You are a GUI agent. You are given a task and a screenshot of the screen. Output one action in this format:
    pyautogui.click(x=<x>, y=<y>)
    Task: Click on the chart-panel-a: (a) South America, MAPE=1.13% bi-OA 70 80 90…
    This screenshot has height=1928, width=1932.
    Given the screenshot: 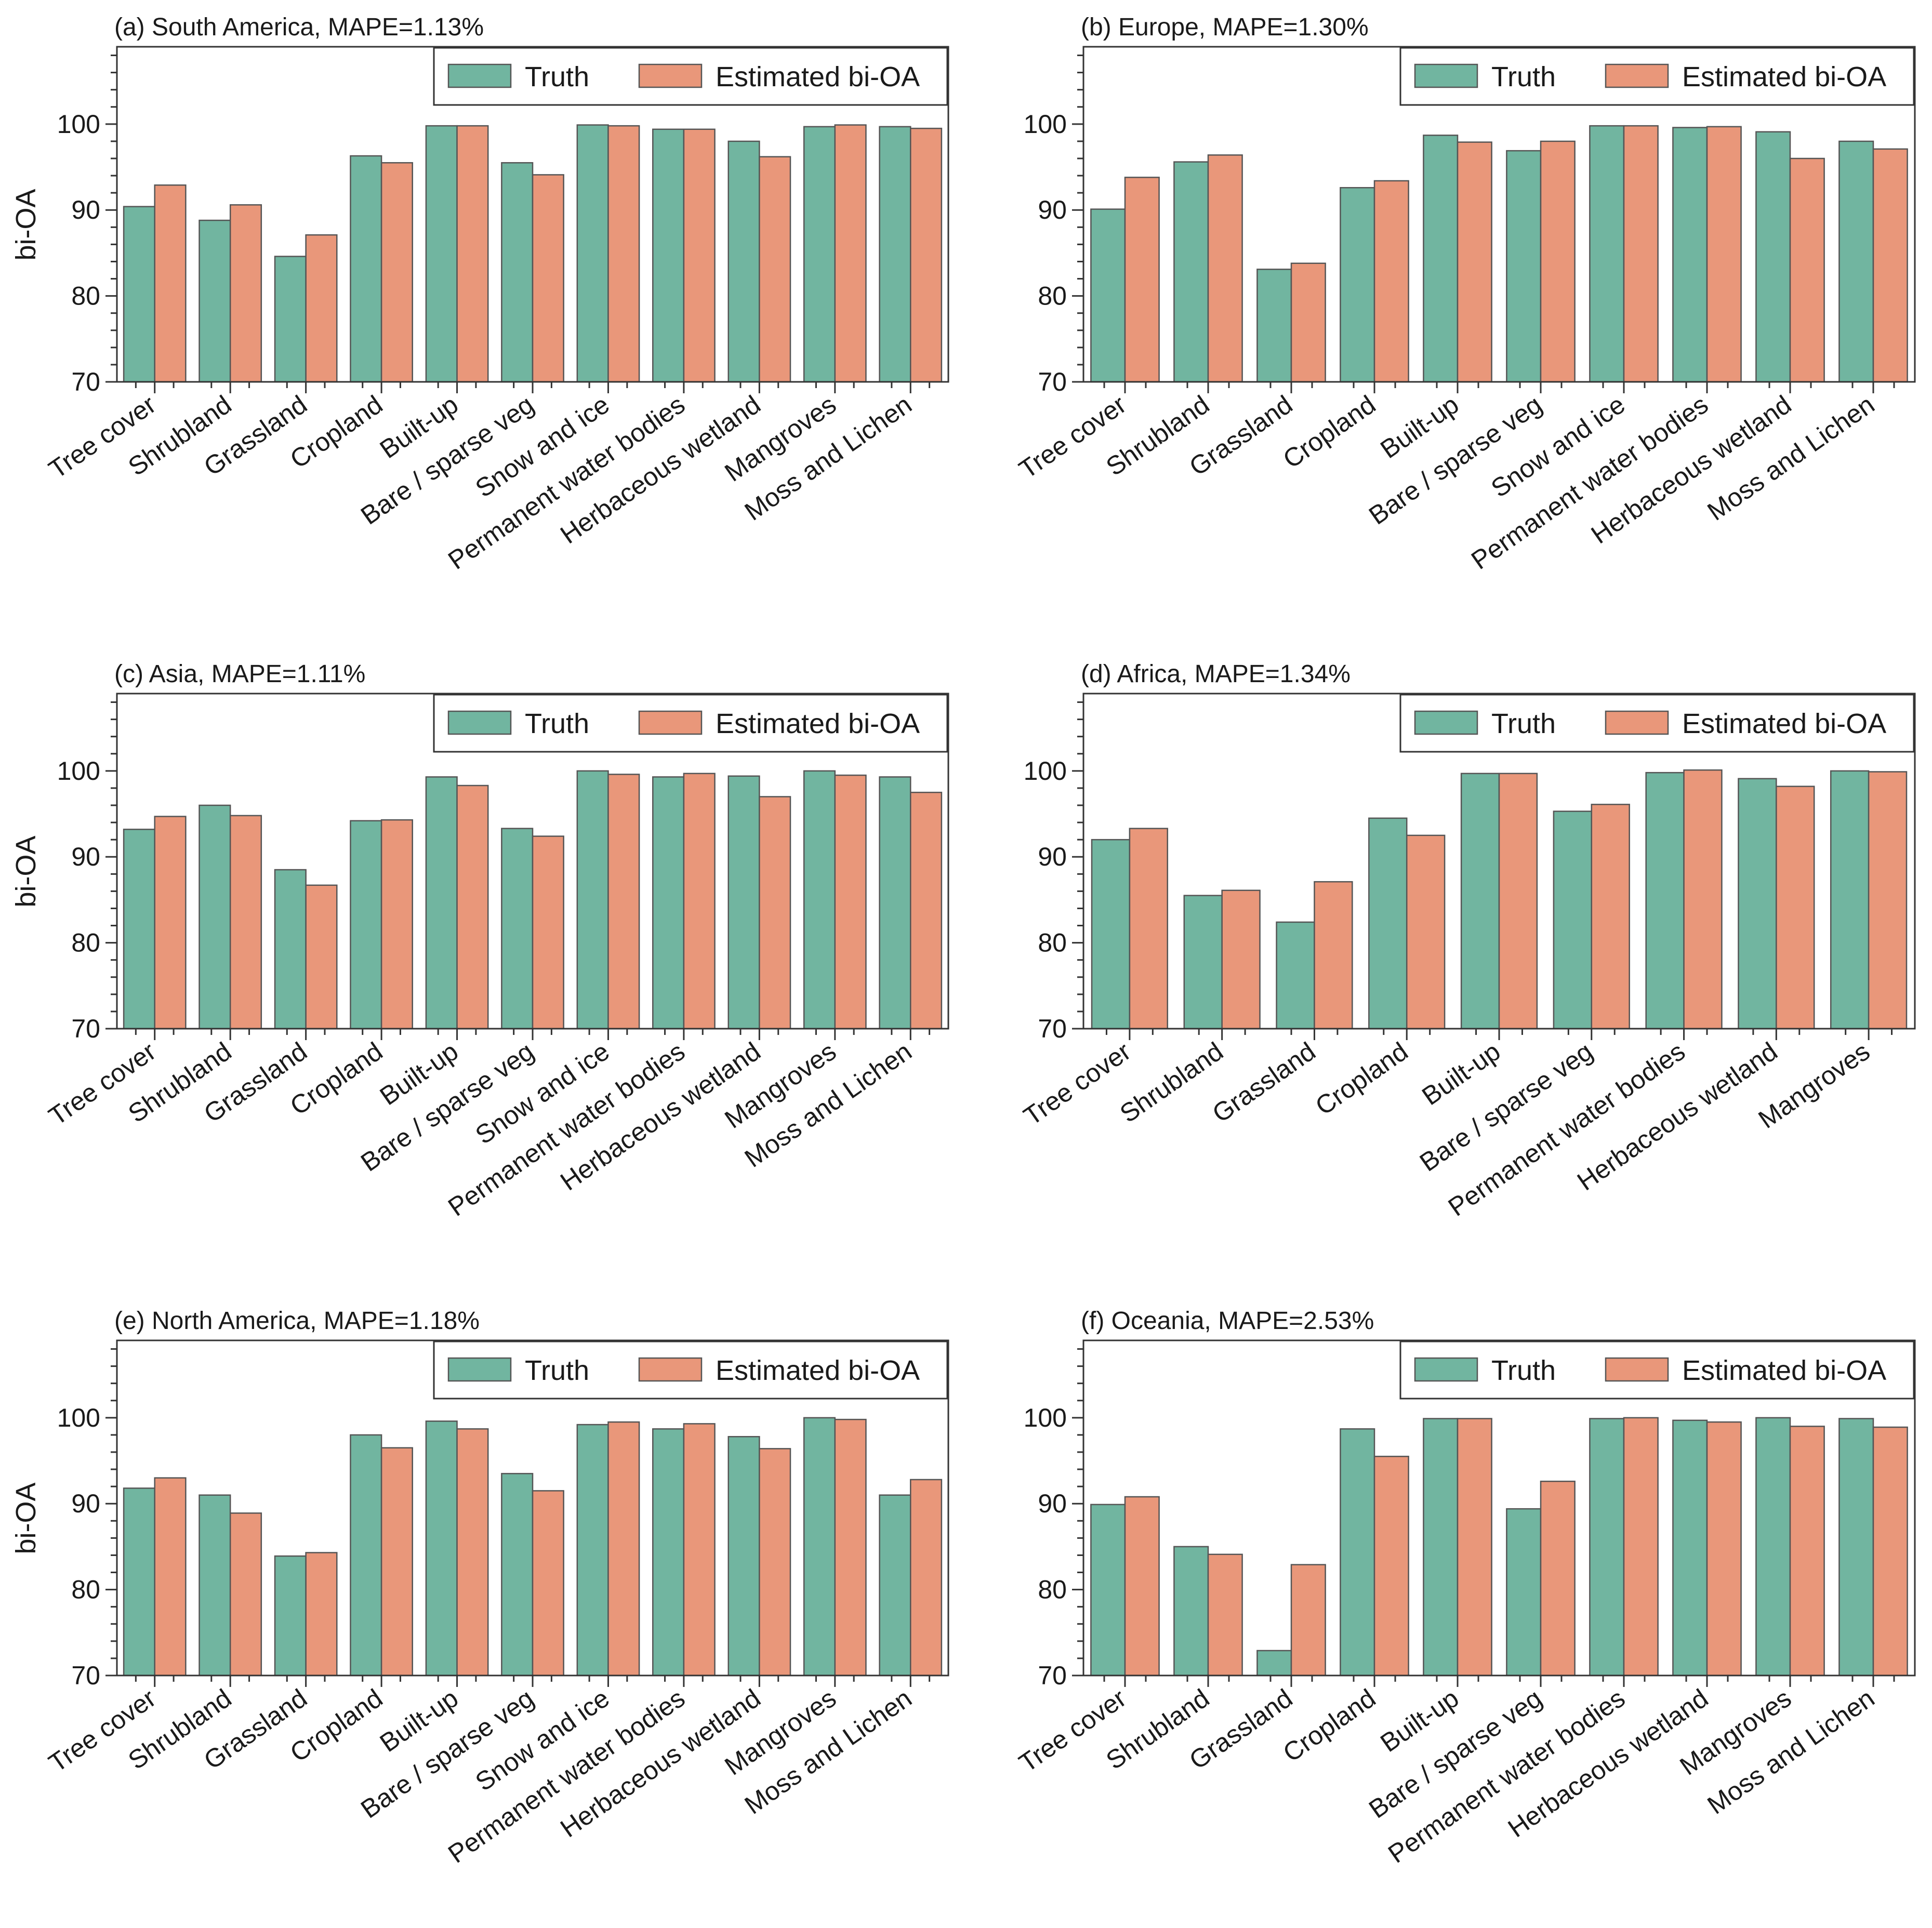 What is the action you would take?
    pyautogui.click(x=479, y=294)
    